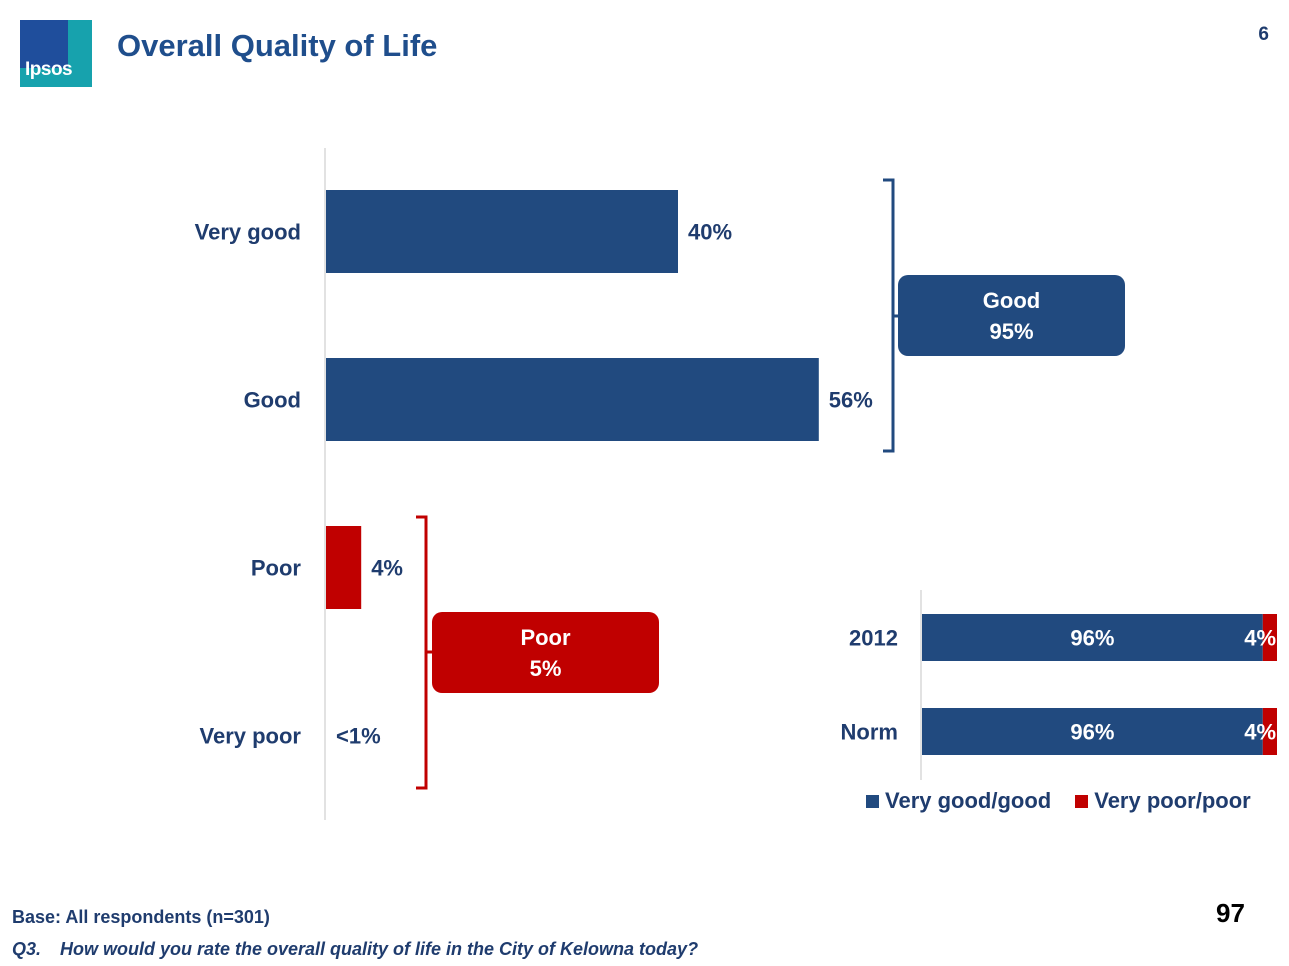 Image resolution: width=1289 pixels, height=966 pixels. Describe the element at coordinates (873, 638) in the screenshot. I see `trend-category-2012: 2012` at that location.